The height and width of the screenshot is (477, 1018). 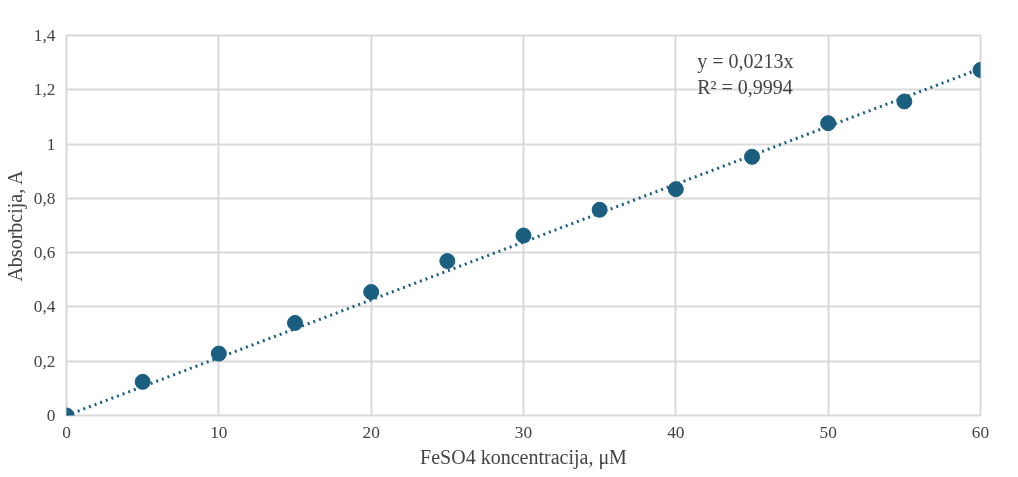 What do you see at coordinates (523, 432) in the screenshot?
I see `x-tick-label: 30` at bounding box center [523, 432].